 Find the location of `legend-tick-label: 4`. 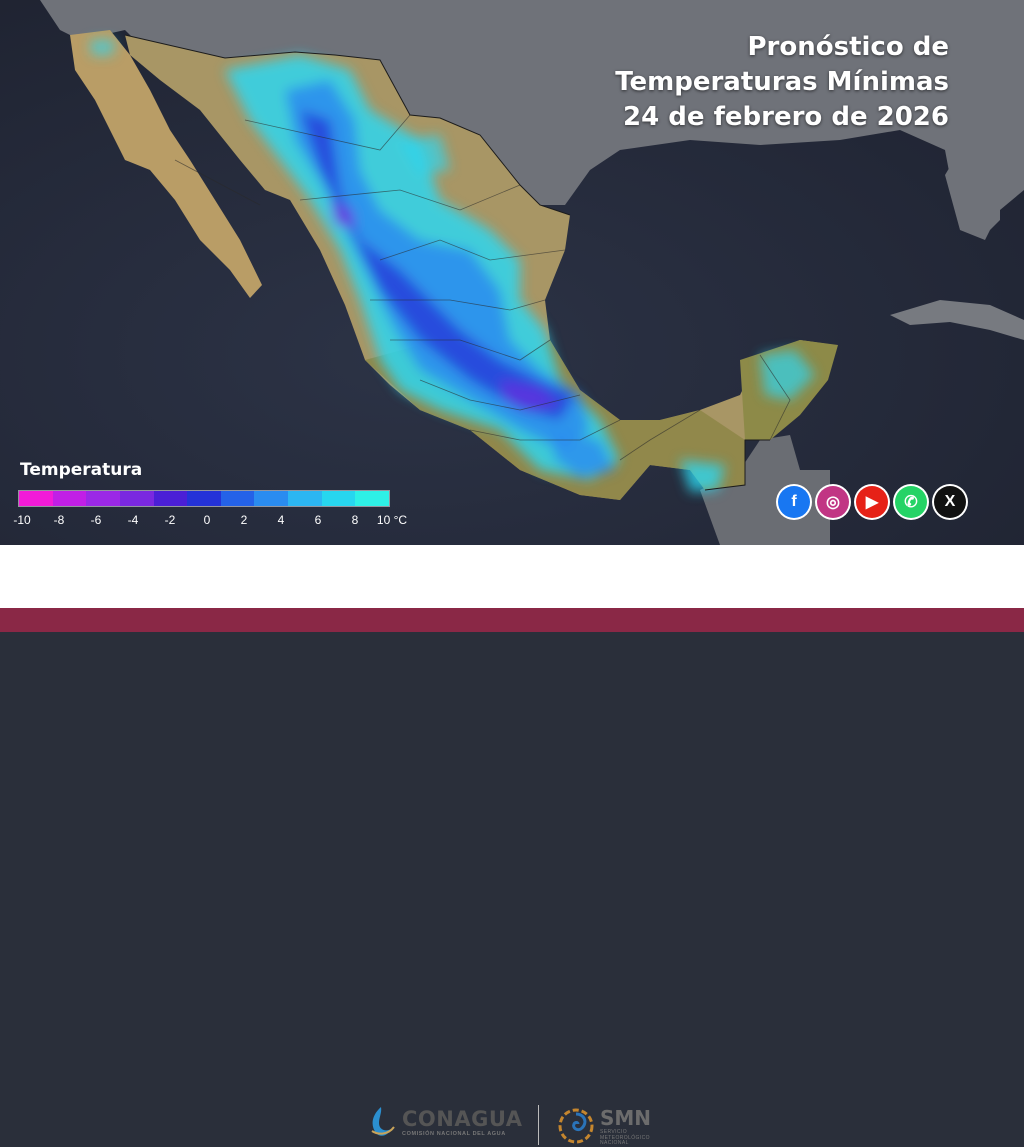

legend-tick-label: 4 is located at coordinates (281, 520).